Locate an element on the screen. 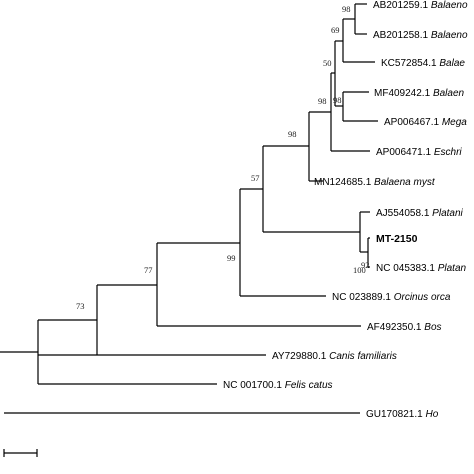  taxon-label: AF492350.1 Bos is located at coordinates (404, 327).